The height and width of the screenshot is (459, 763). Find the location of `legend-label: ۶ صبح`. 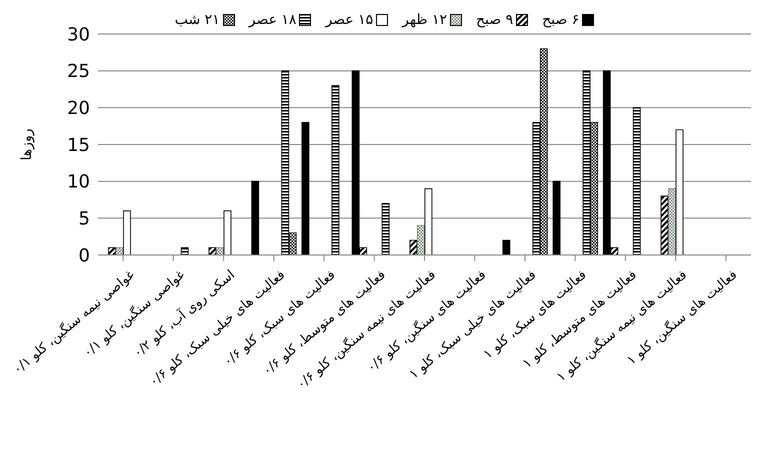

legend-label: ۶ صبح is located at coordinates (561, 20).